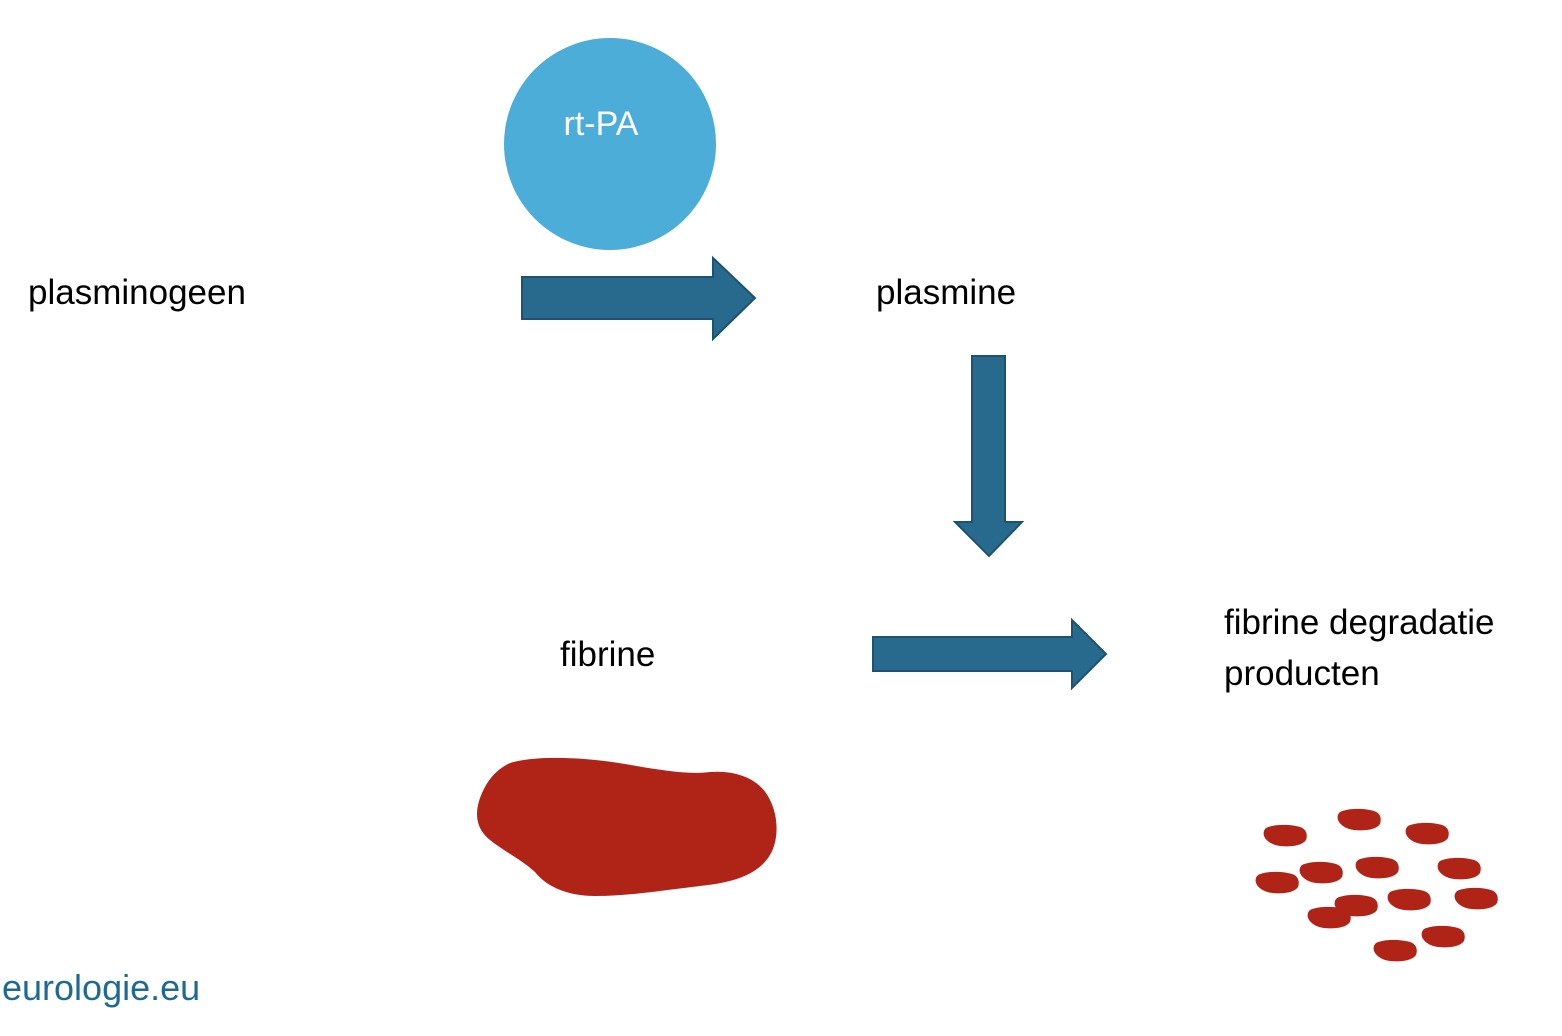  Describe the element at coordinates (137, 292) in the screenshot. I see `plasminogen-label: plasminogeen` at that location.